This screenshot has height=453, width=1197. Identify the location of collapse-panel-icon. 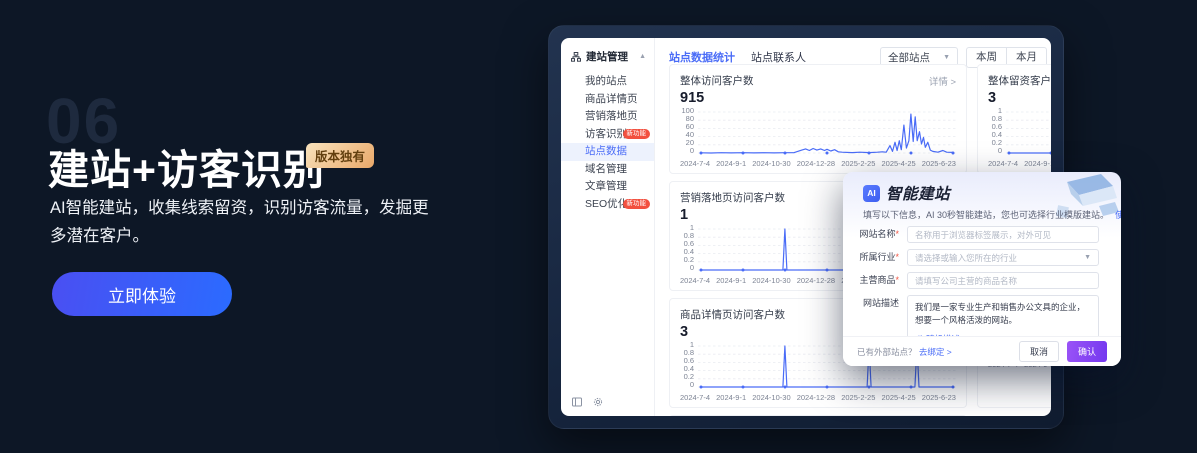
(577, 402).